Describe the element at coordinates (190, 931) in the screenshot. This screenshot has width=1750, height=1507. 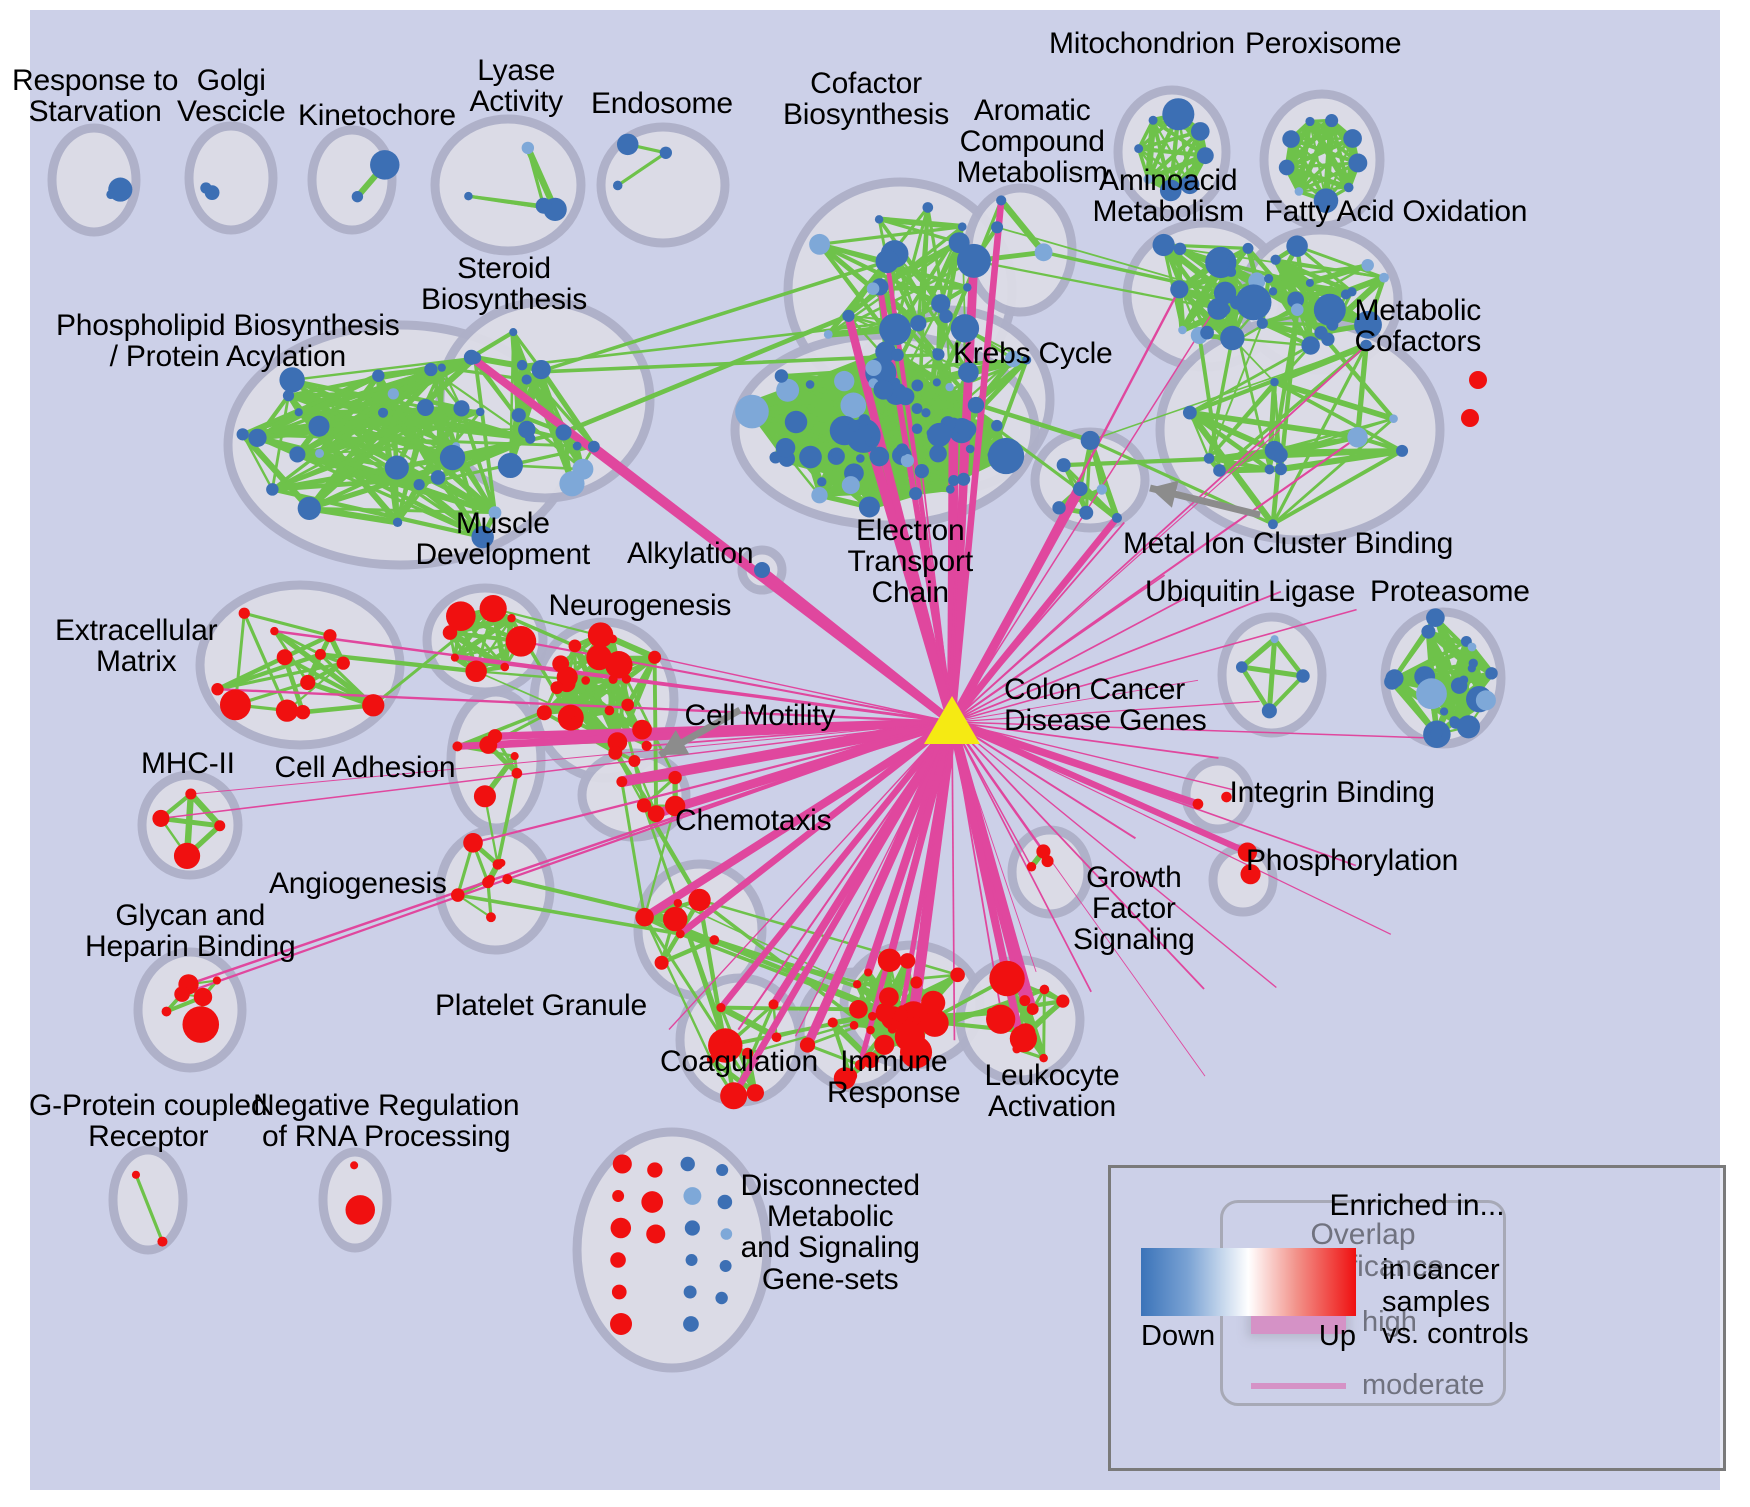
I see `cluster-label-glycan-heparin-binding: Glycan and Heparin Binding` at that location.